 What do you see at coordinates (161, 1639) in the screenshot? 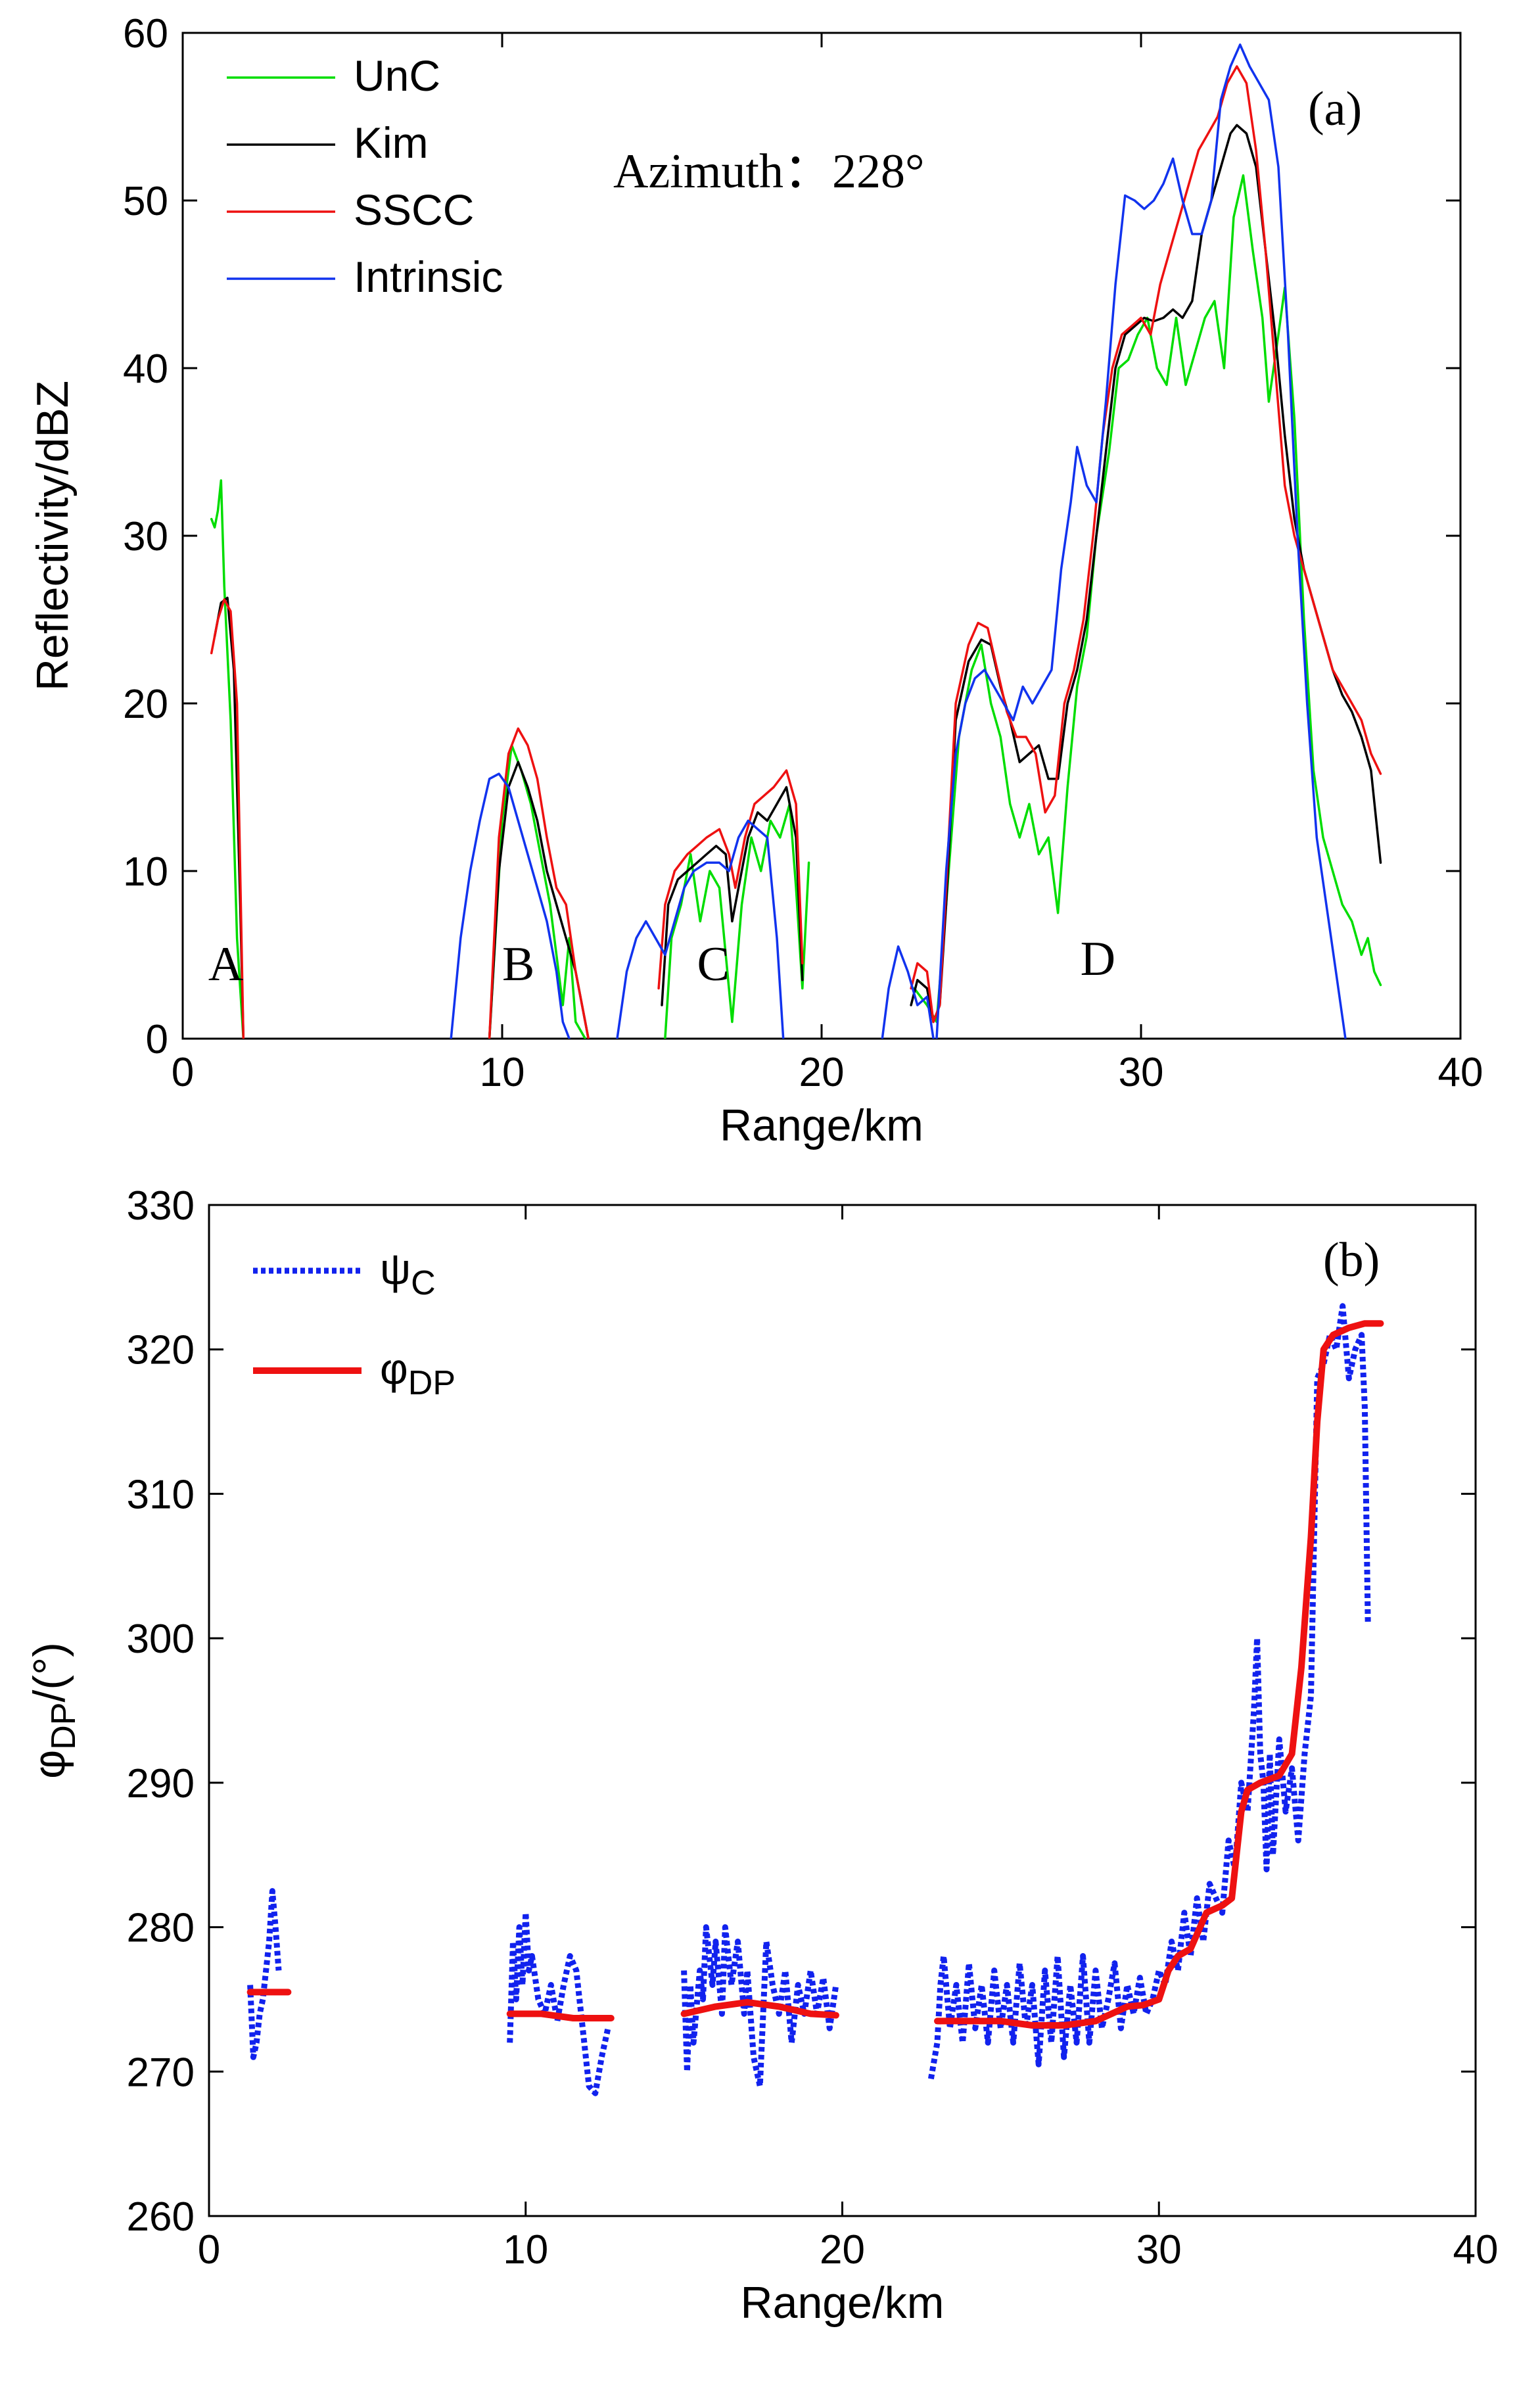
I see `y-tick-label: 300` at bounding box center [161, 1639].